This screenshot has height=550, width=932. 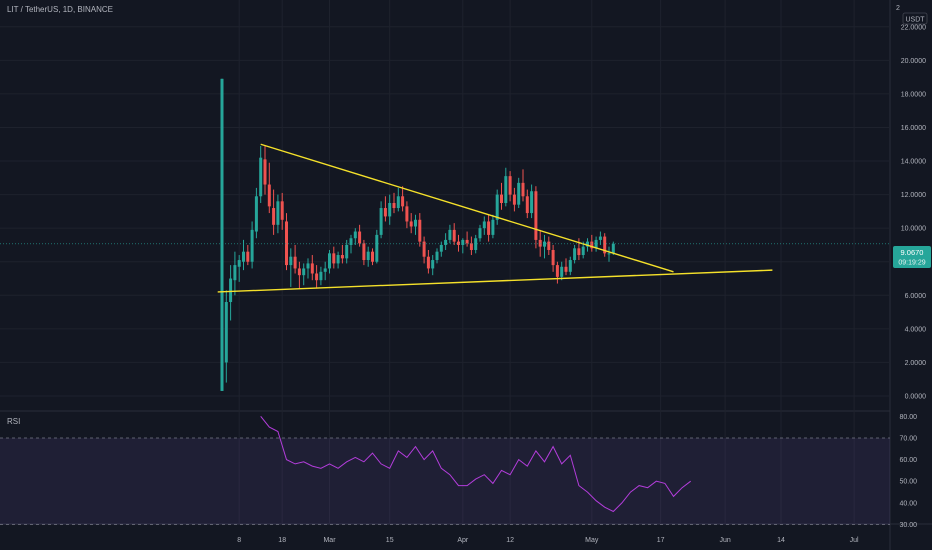 What do you see at coordinates (908, 460) in the screenshot?
I see `rsi-tick-label: 60.00` at bounding box center [908, 460].